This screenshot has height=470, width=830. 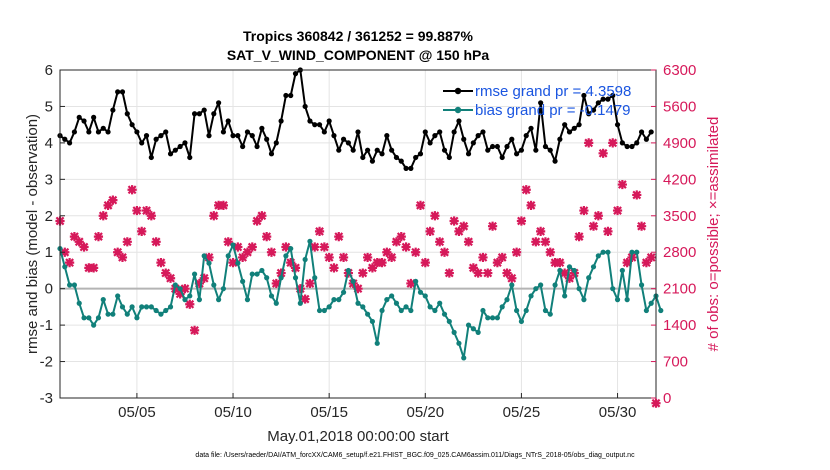 I want to click on y-tick-label-left: 1, so click(x=49, y=252).